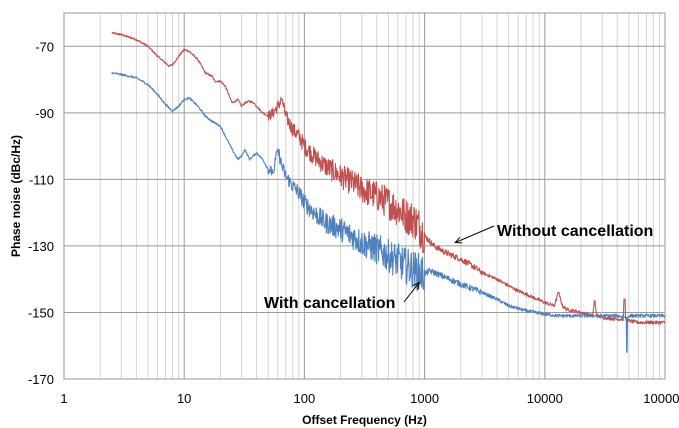 The height and width of the screenshot is (428, 679). I want to click on annotation-with-cancellation: With cancellation, so click(329, 303).